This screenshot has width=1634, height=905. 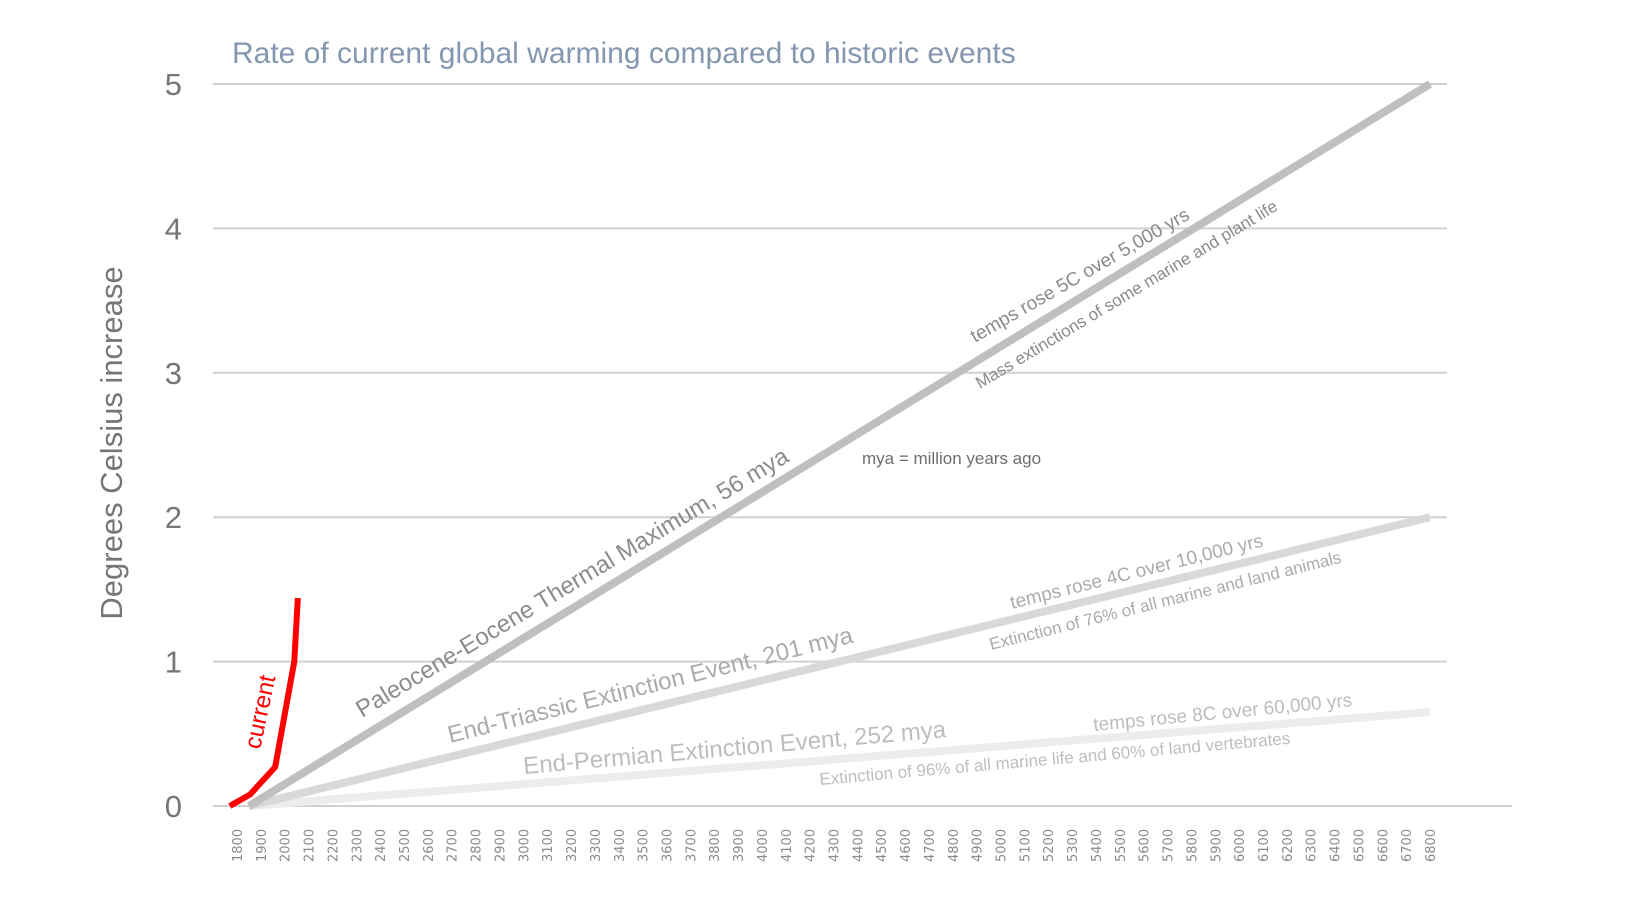 What do you see at coordinates (1192, 845) in the screenshot?
I see `x-tick-label: 5800` at bounding box center [1192, 845].